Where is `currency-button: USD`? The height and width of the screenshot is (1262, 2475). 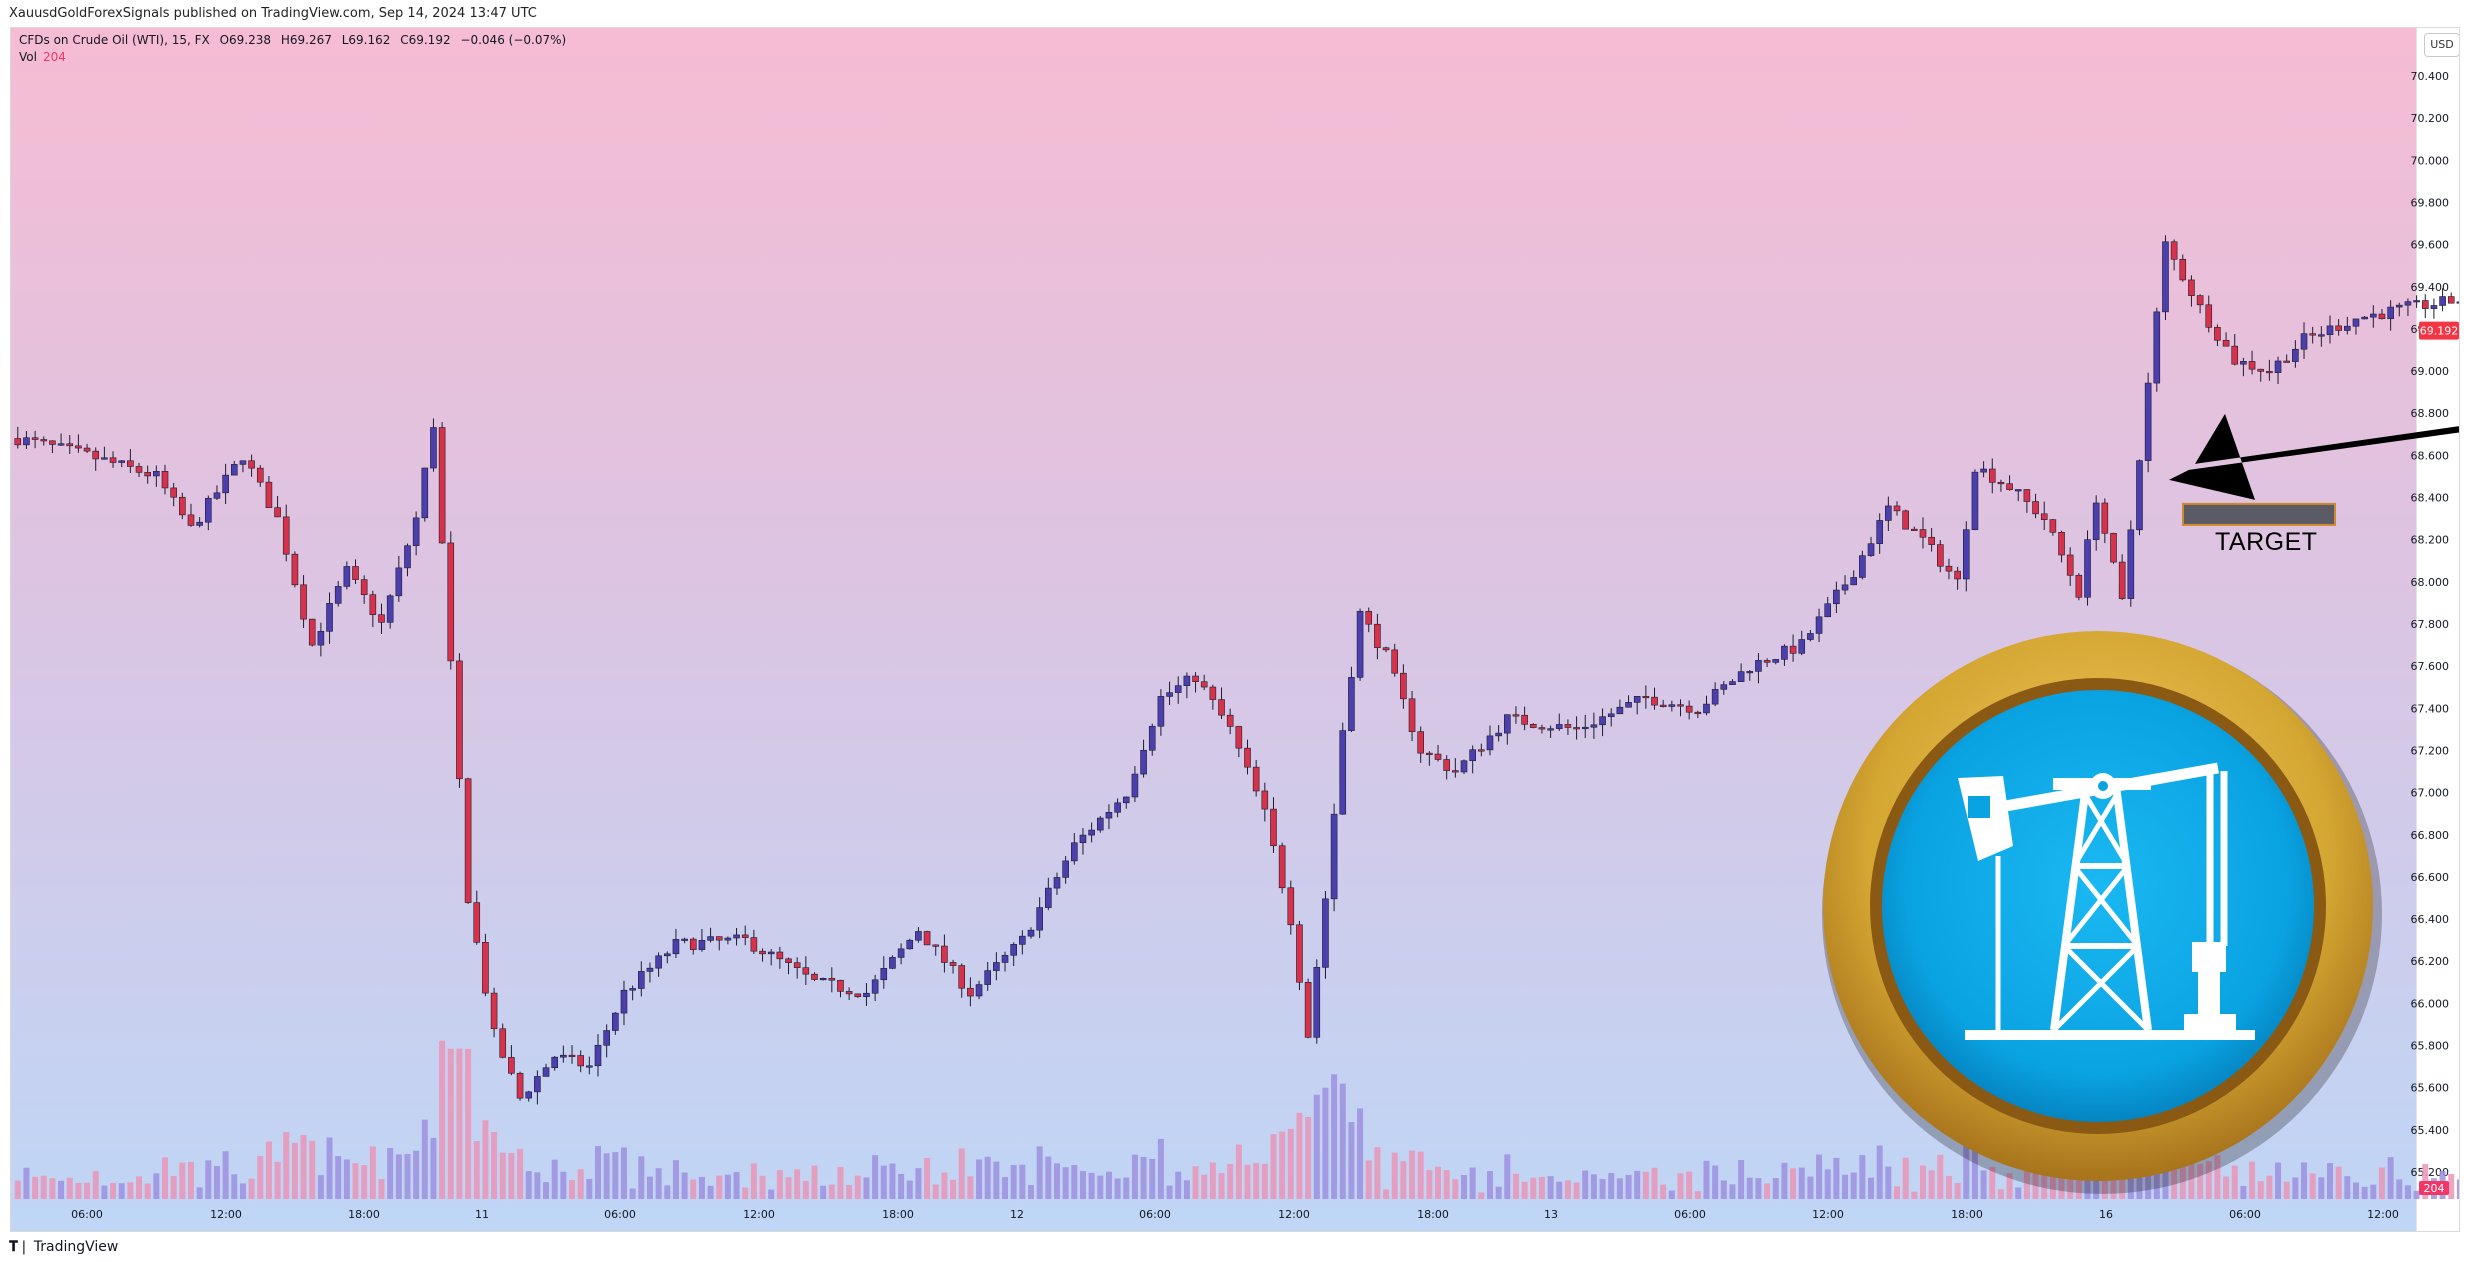
currency-button: USD is located at coordinates (2441, 45).